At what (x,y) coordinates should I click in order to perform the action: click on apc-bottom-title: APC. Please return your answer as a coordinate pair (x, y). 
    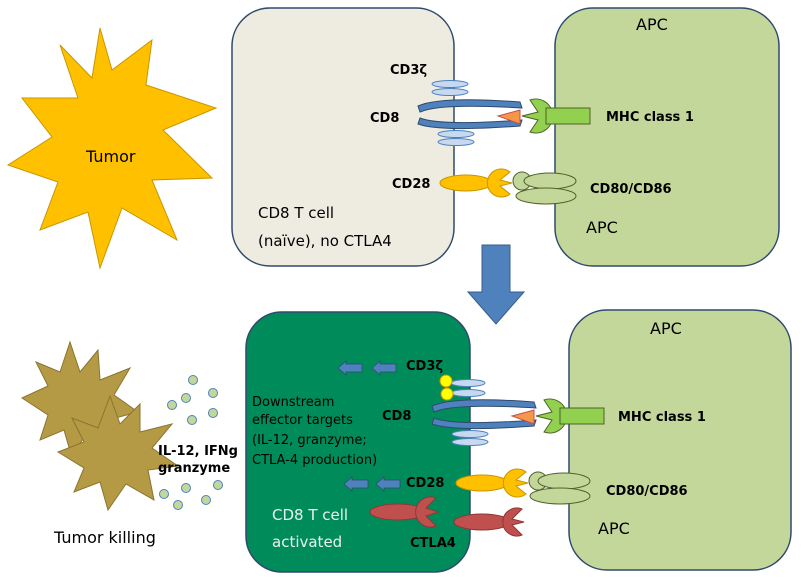
    Looking at the image, I should click on (666, 328).